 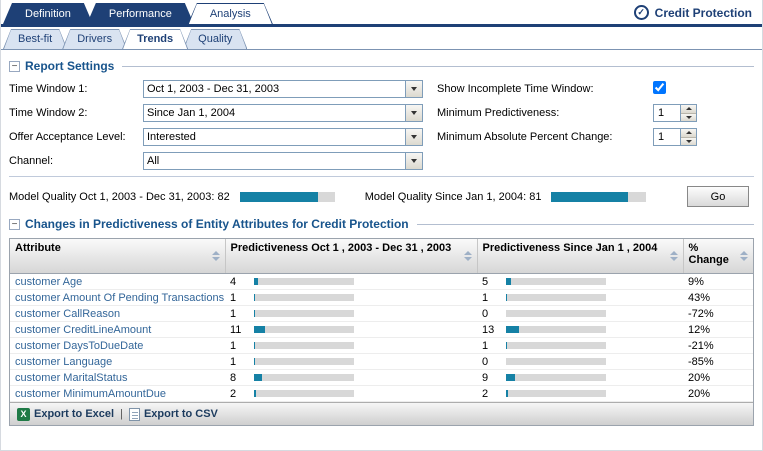 What do you see at coordinates (283, 89) in the screenshot?
I see `time-window-1-select: Oct 1, 2003 - Dec 31, 2003` at bounding box center [283, 89].